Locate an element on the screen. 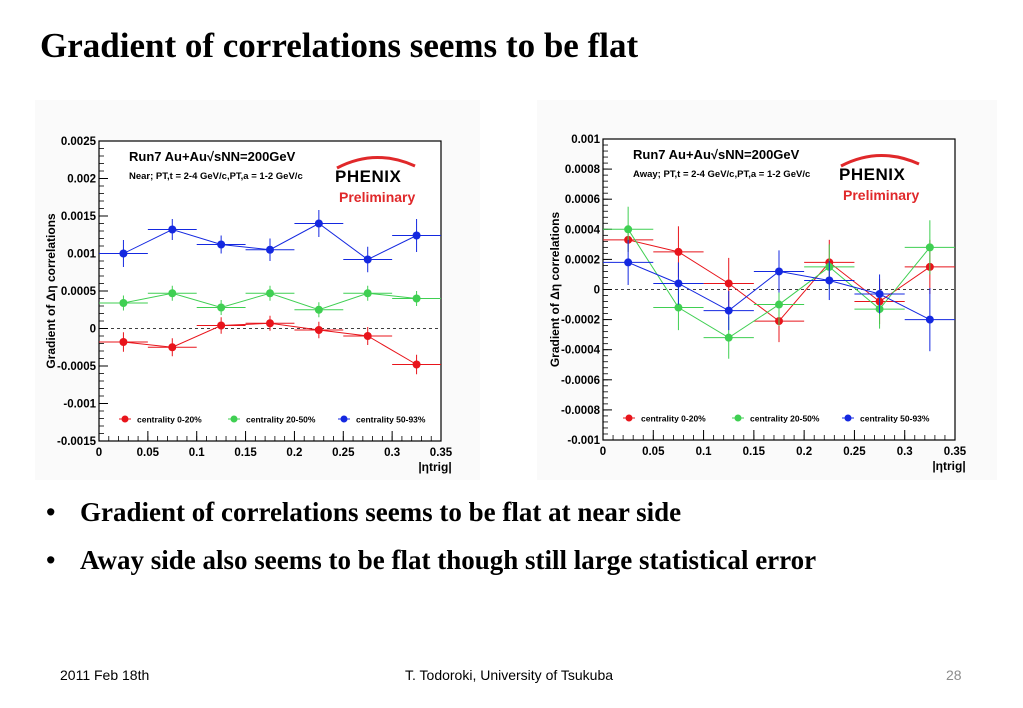 The height and width of the screenshot is (708, 1023). x-tick-label: 0.1 is located at coordinates (197, 453).